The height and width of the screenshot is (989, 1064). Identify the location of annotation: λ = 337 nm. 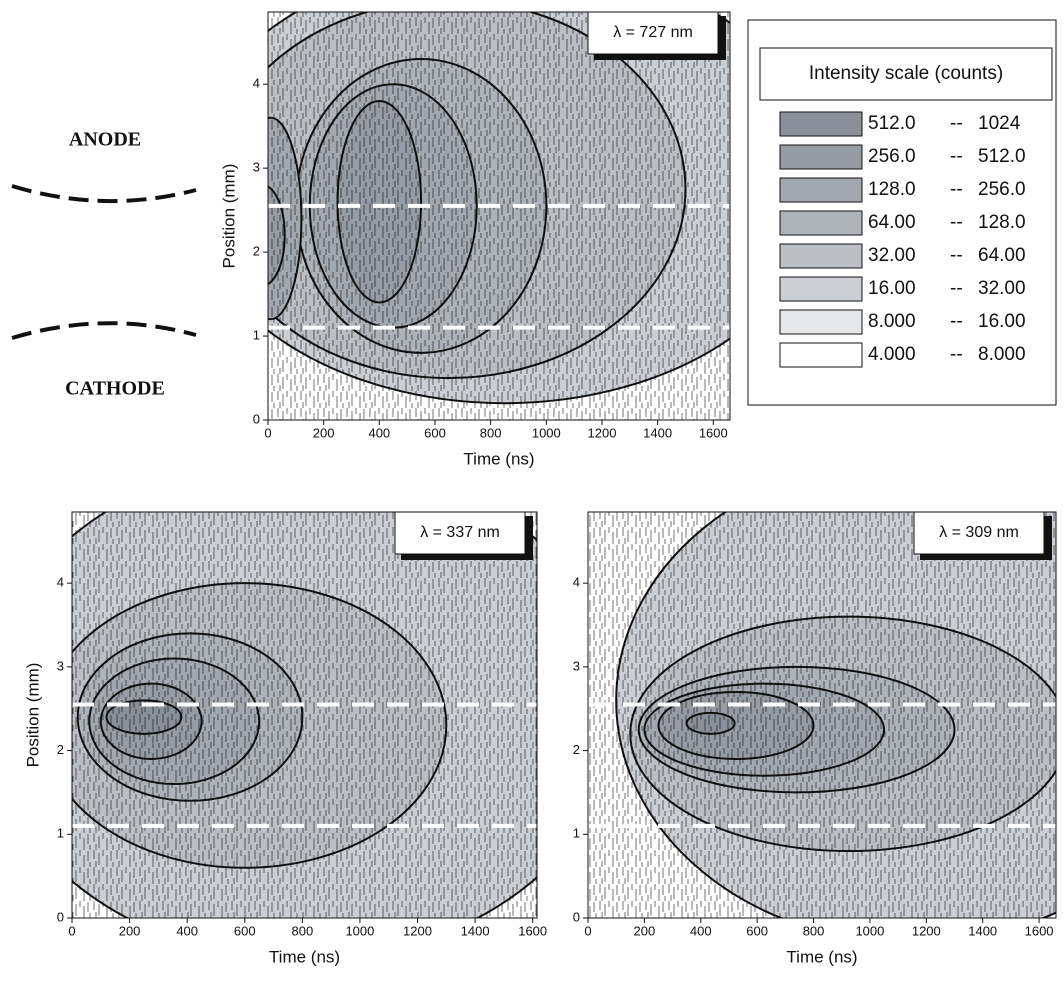
(460, 532).